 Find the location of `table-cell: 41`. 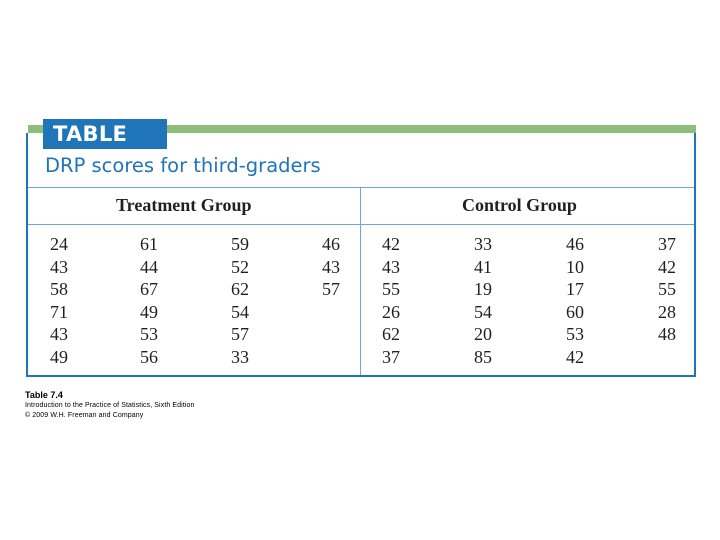

table-cell: 41 is located at coordinates (483, 266).